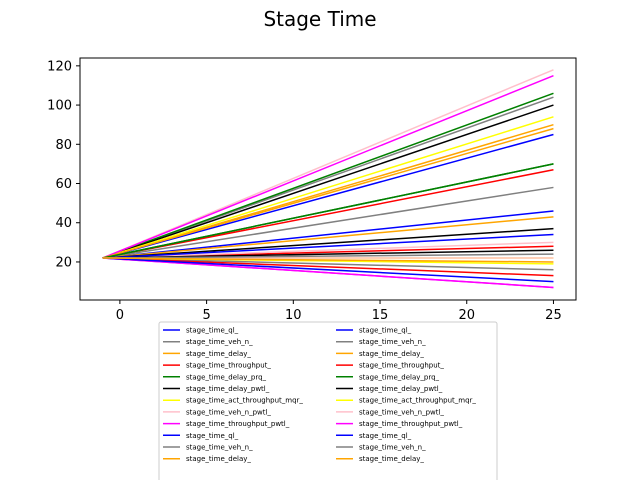 Image resolution: width=640 pixels, height=480 pixels. What do you see at coordinates (63, 223) in the screenshot?
I see `y-tick-label: 40` at bounding box center [63, 223].